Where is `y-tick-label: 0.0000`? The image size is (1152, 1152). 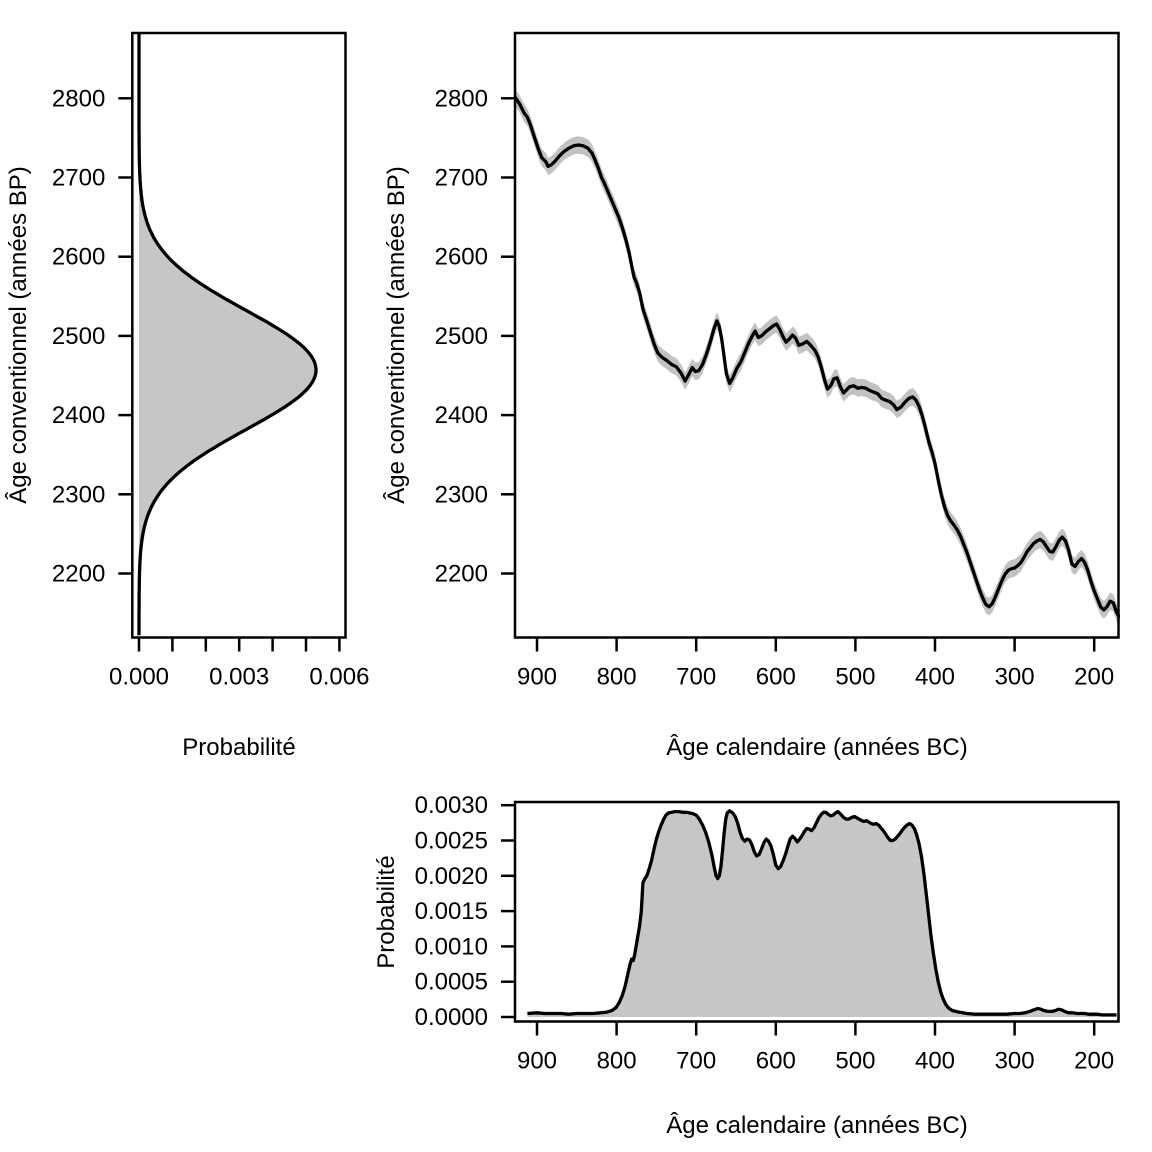 y-tick-label: 0.0000 is located at coordinates (451, 1017).